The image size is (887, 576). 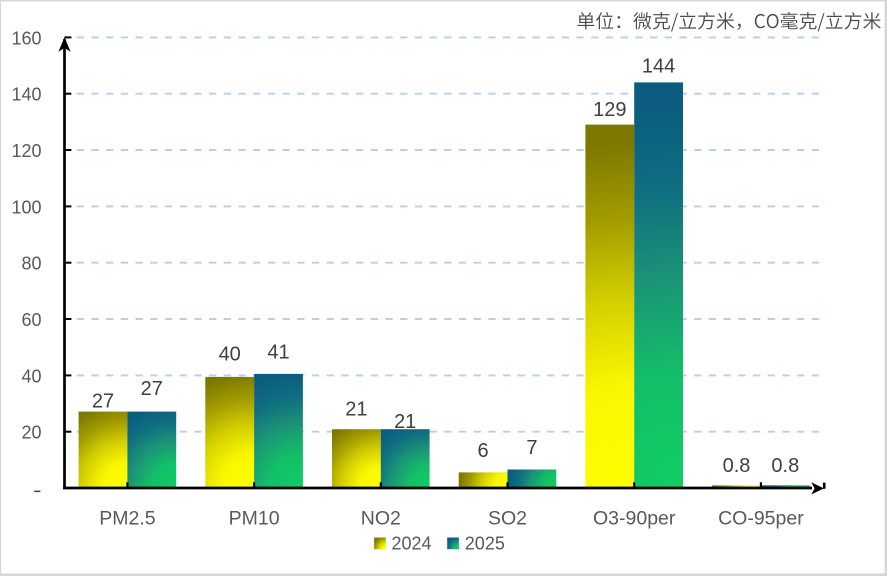 I want to click on svg-text: 60, so click(x=31, y=320).